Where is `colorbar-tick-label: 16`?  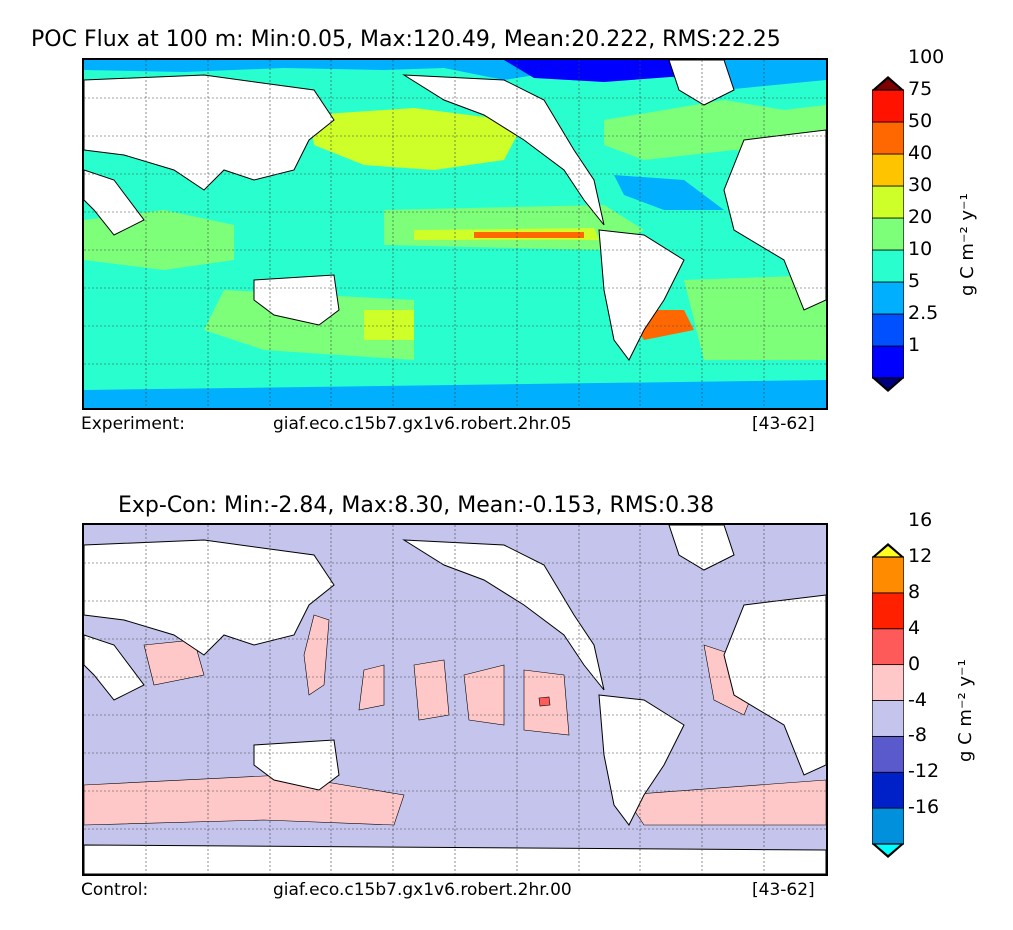 colorbar-tick-label: 16 is located at coordinates (920, 520).